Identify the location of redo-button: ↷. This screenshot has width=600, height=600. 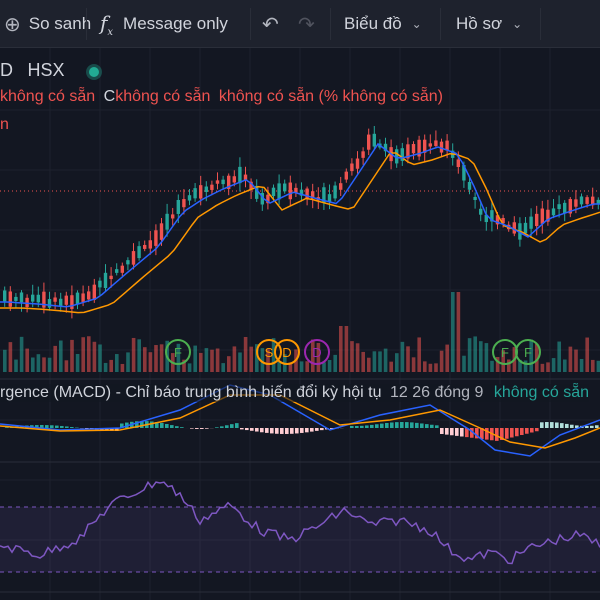
(306, 24).